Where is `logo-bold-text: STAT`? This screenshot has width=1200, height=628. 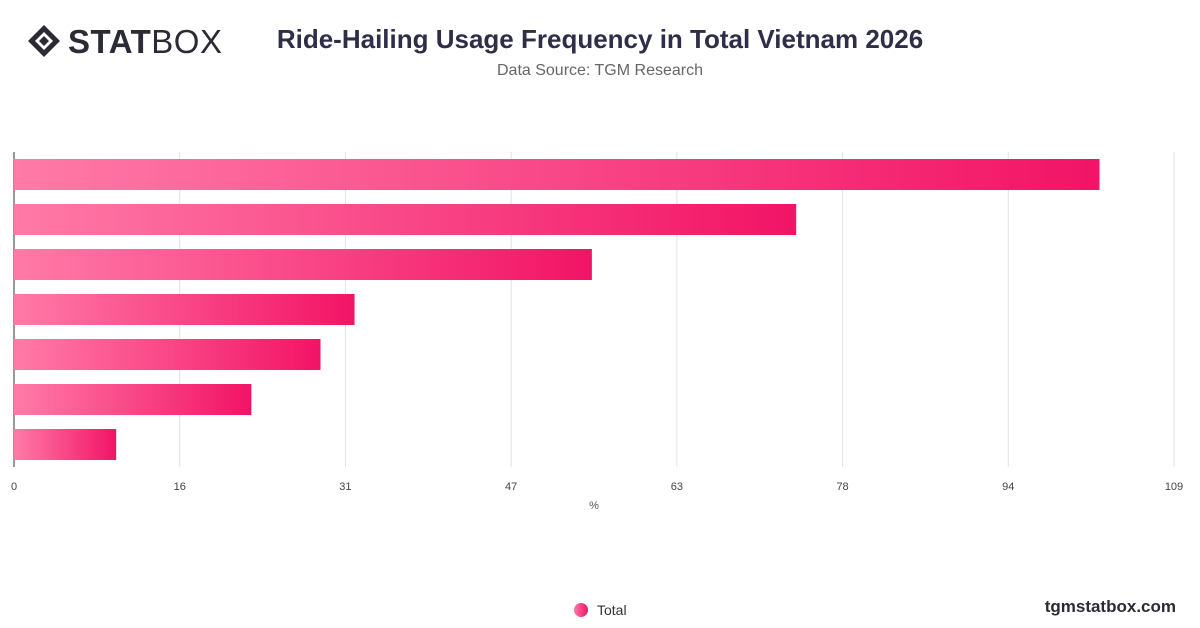
logo-bold-text: STAT is located at coordinates (110, 41).